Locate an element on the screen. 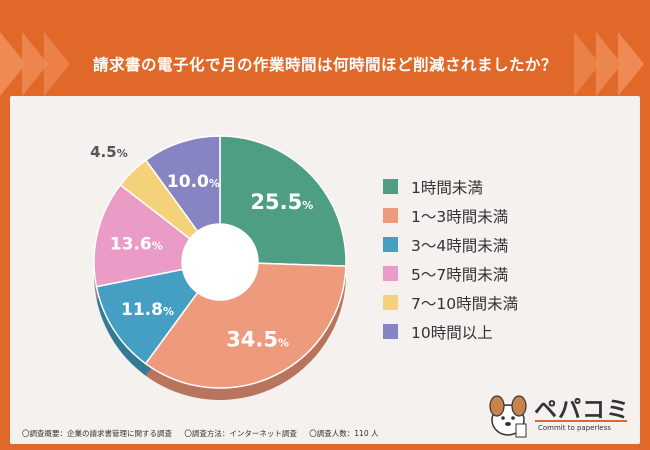  logo-wordmark: ペパコミ is located at coordinates (582, 410).